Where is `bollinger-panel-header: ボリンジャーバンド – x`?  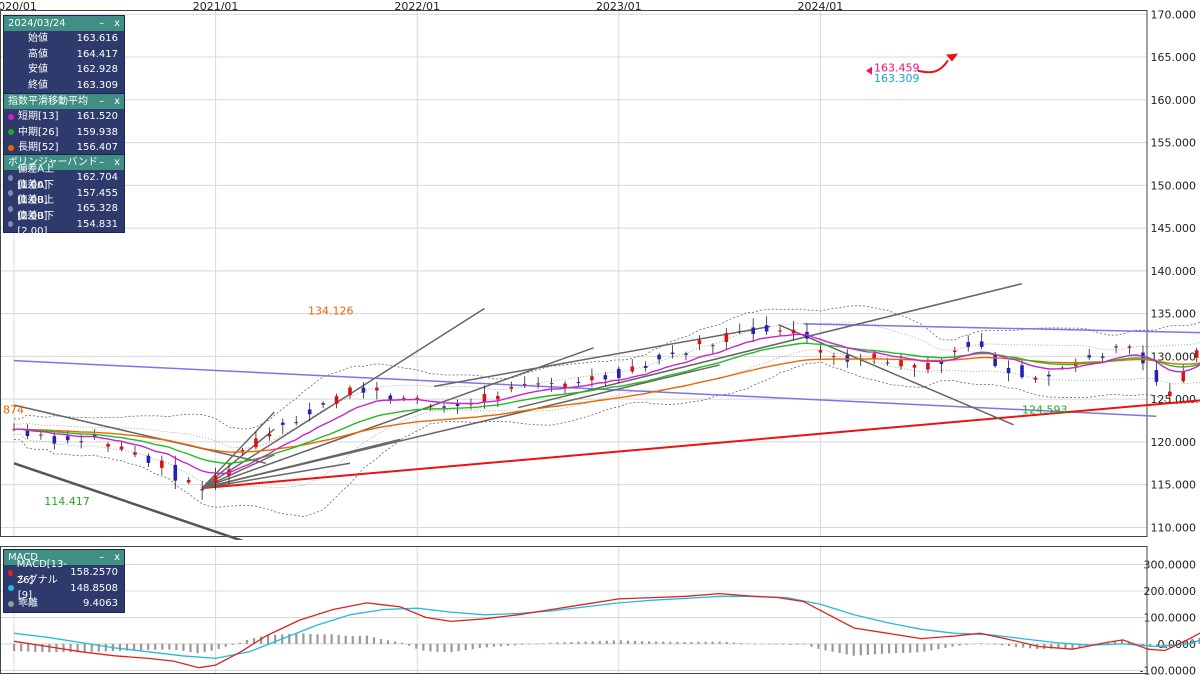 bollinger-panel-header: ボリンジャーバンド – x is located at coordinates (64, 162).